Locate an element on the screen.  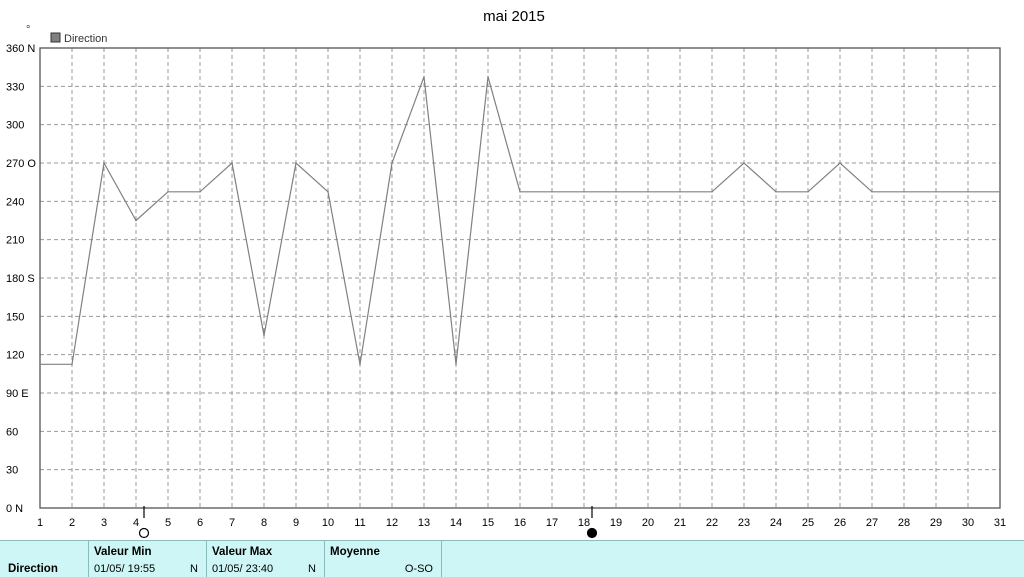
max-cell: Valeur Max 01/05/ 23:40 N is located at coordinates (266, 559).